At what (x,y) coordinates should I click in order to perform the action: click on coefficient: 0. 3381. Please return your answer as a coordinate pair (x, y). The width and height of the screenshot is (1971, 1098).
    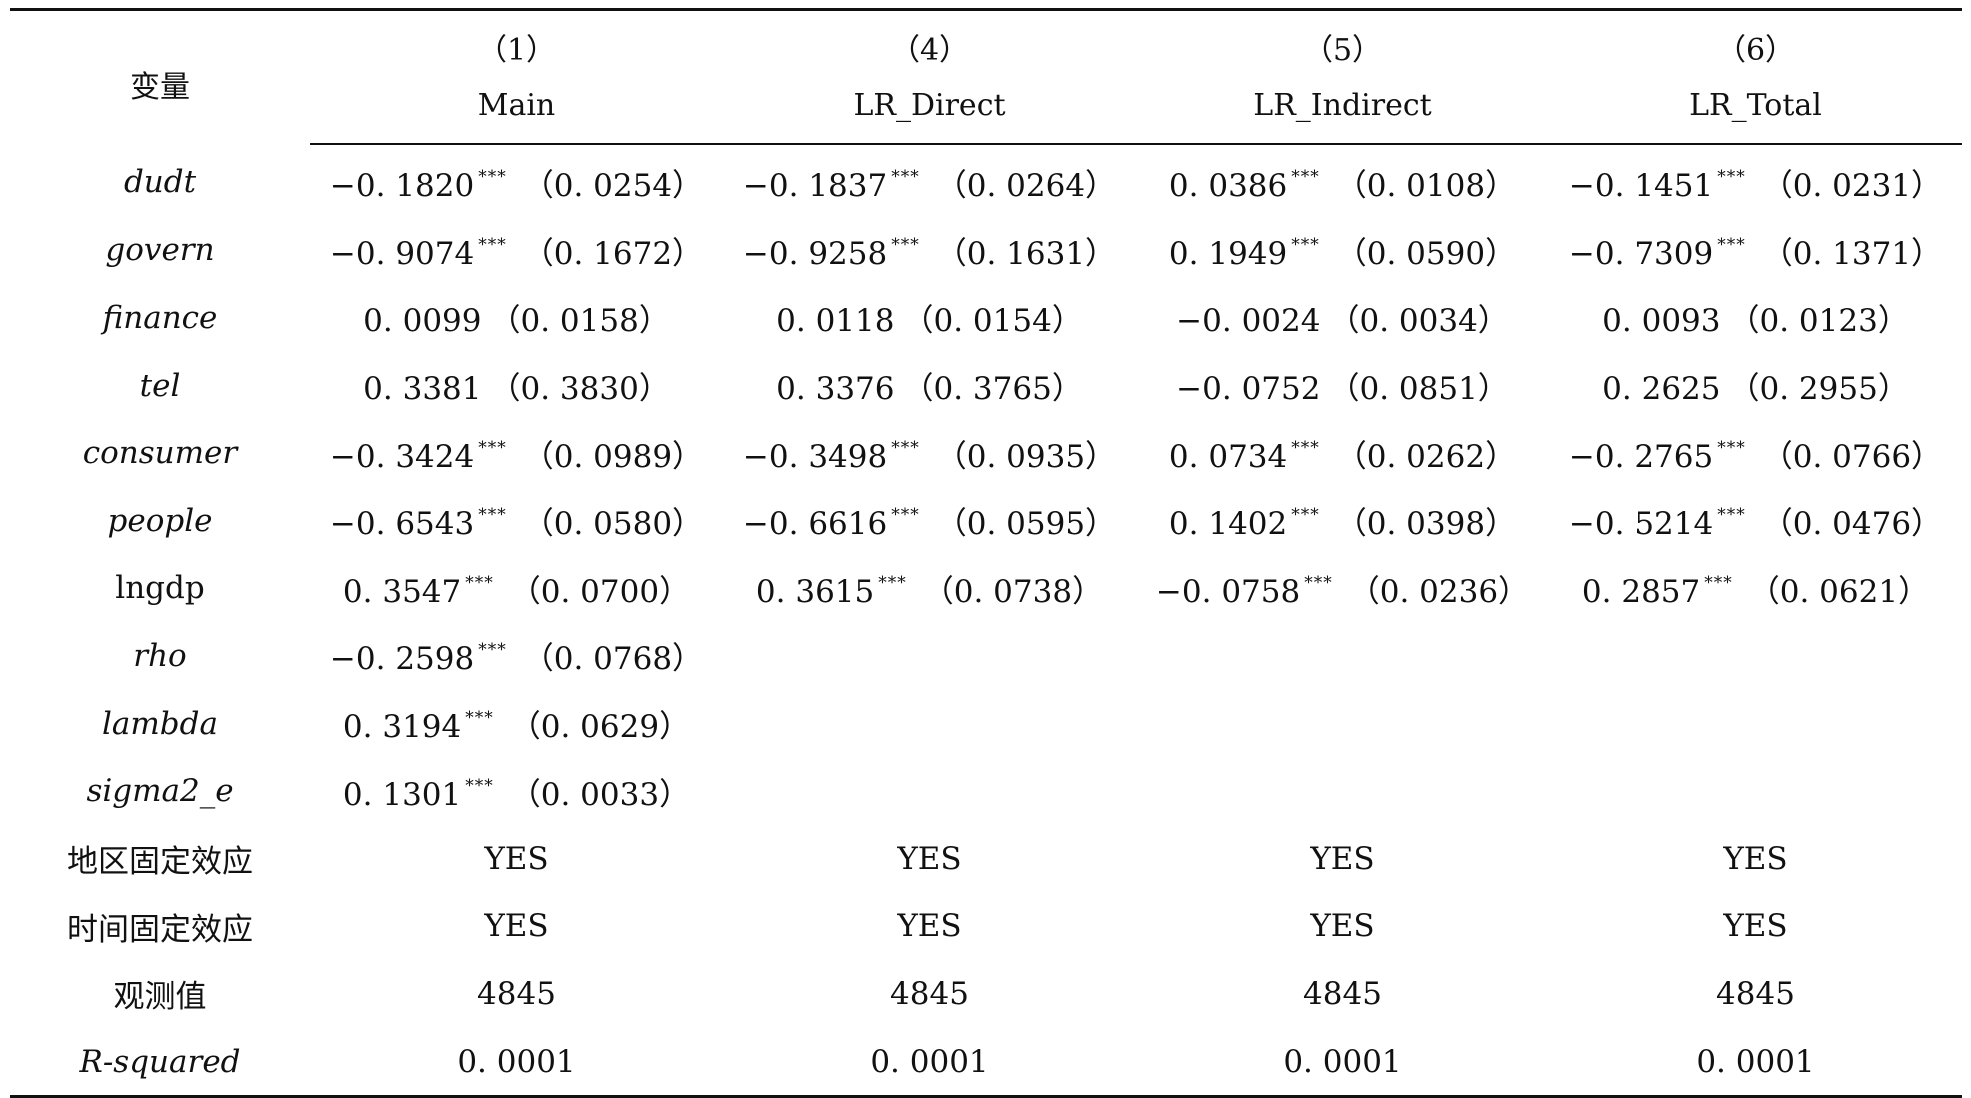
    Looking at the image, I should click on (422, 389).